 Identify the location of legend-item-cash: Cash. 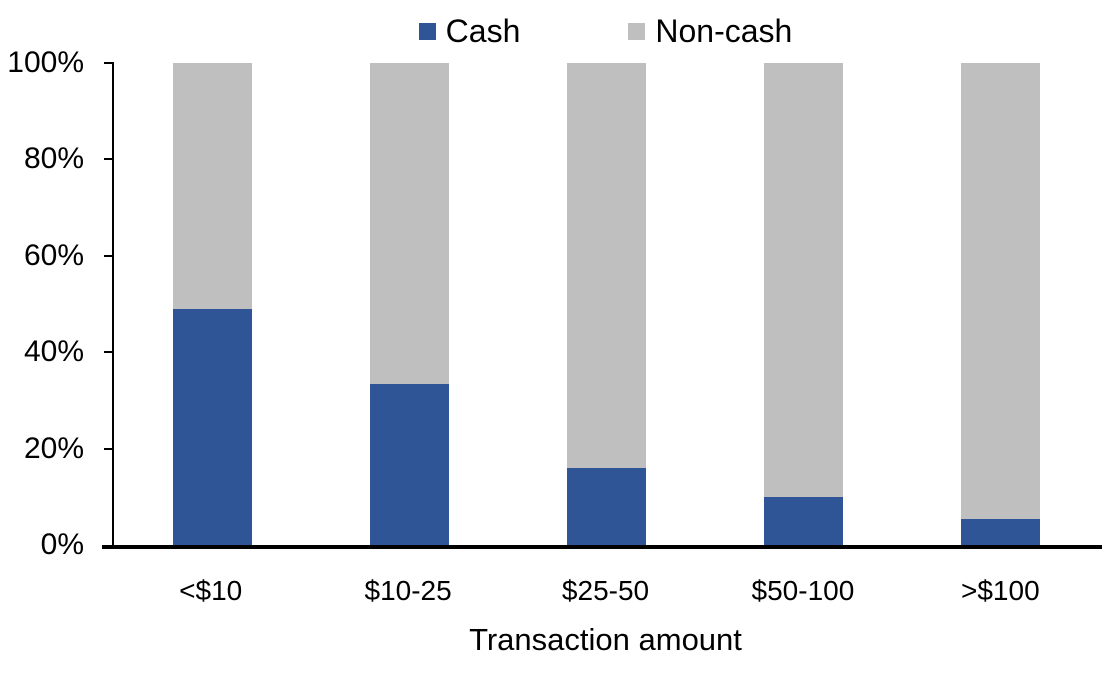
(469, 31).